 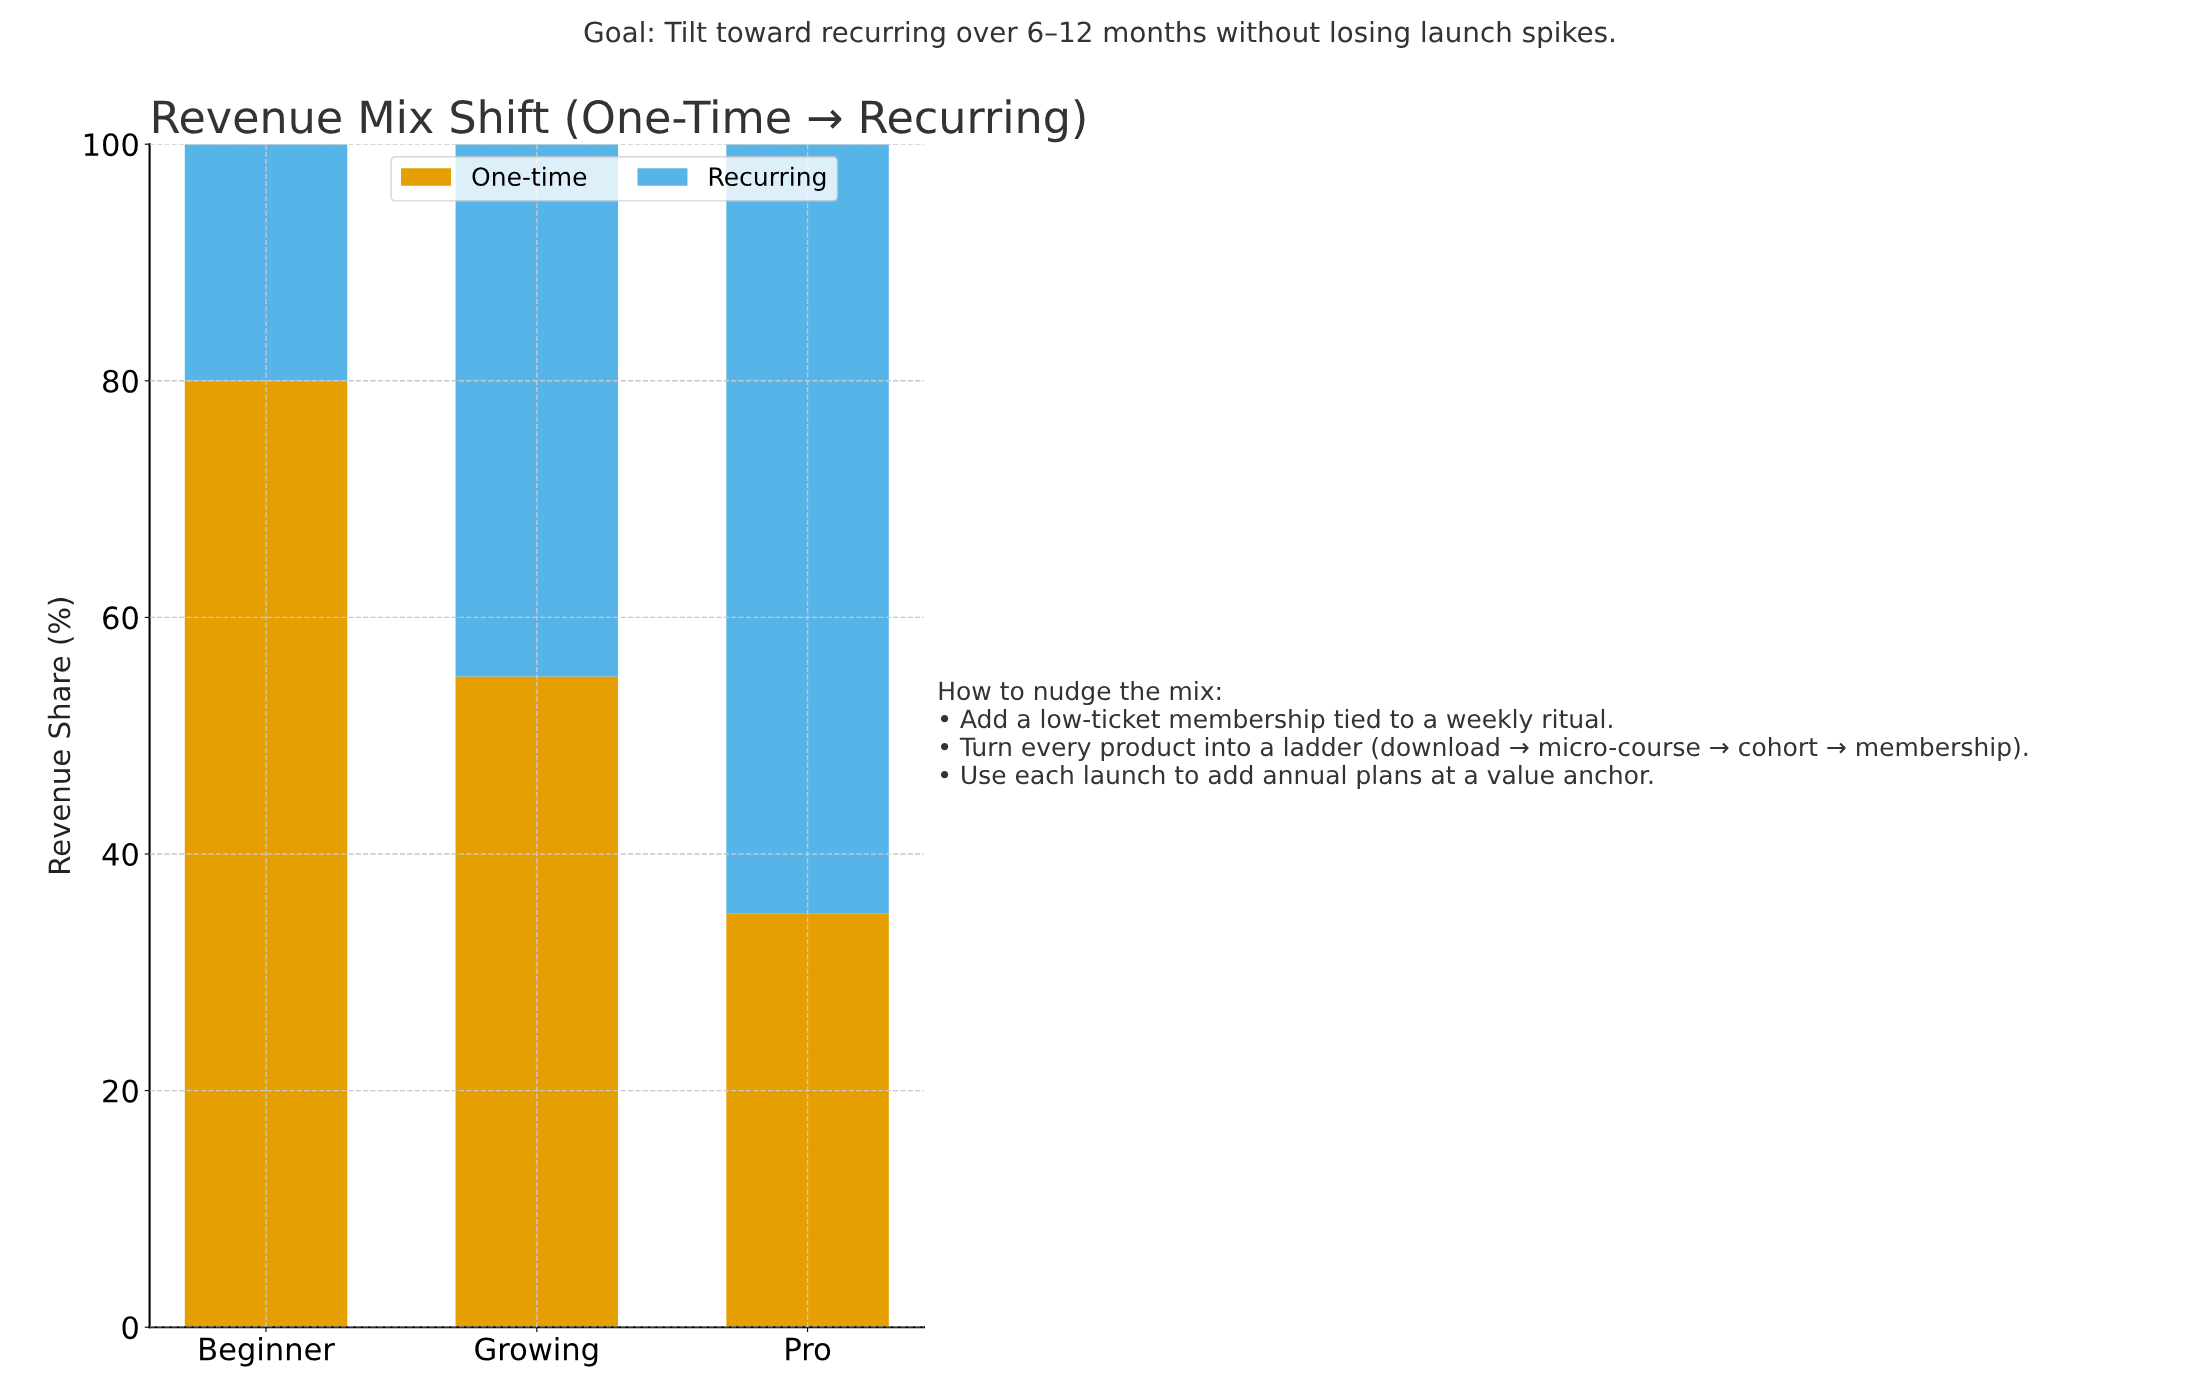 I want to click on y-tick-label: 100, so click(x=111, y=145).